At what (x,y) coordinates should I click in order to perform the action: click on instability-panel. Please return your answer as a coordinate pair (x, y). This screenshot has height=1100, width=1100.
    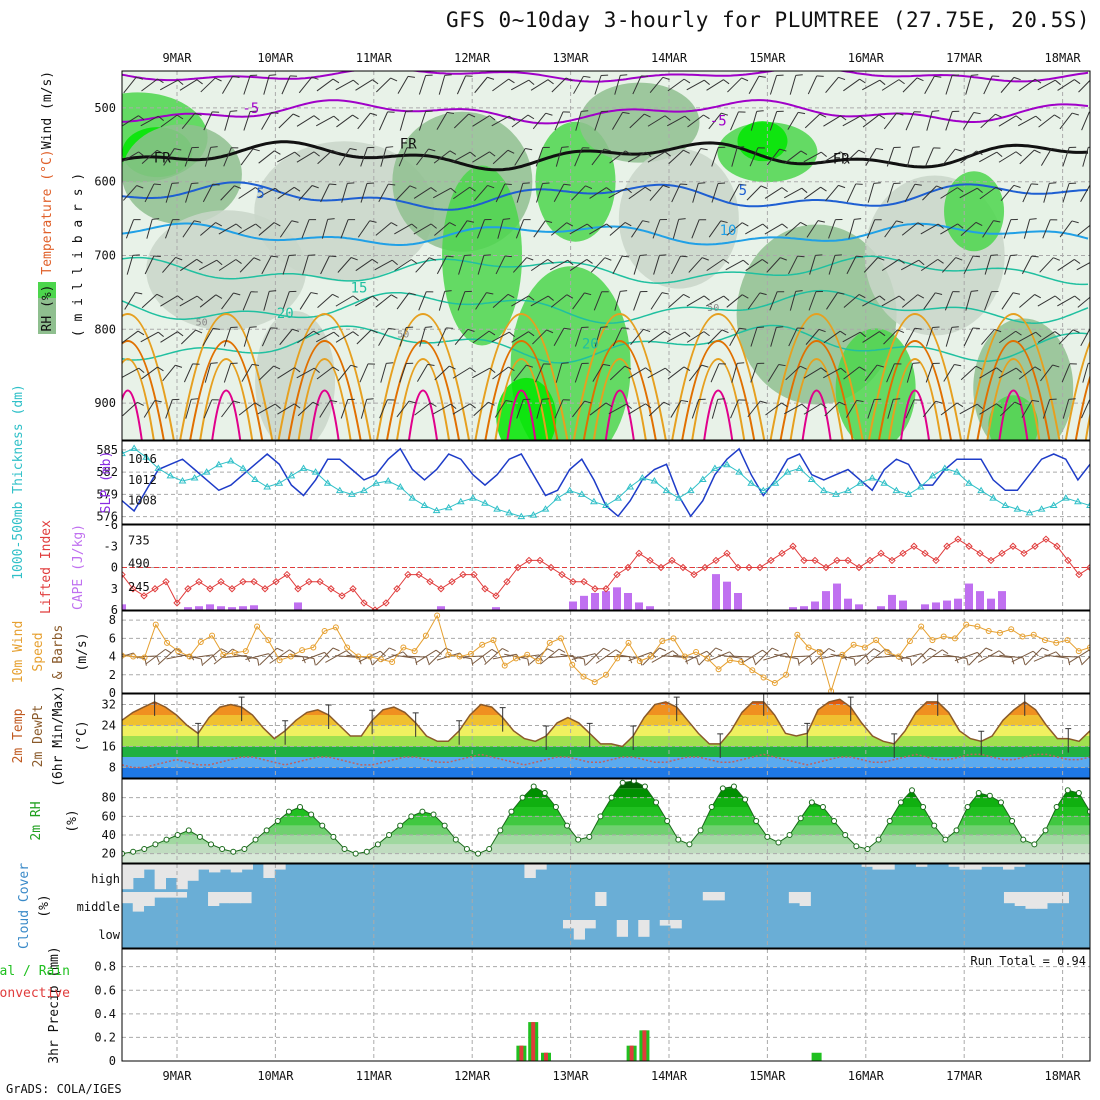
    Looking at the image, I should click on (606, 567).